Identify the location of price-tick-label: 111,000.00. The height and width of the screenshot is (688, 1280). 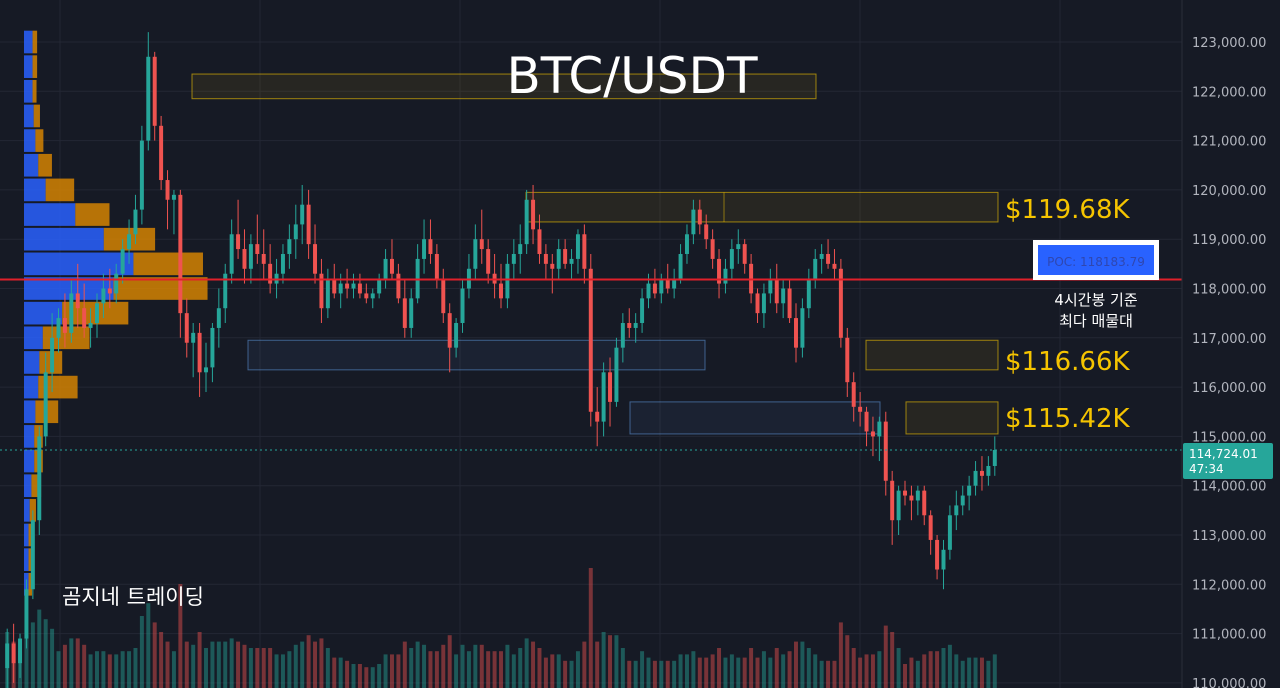
(1229, 635).